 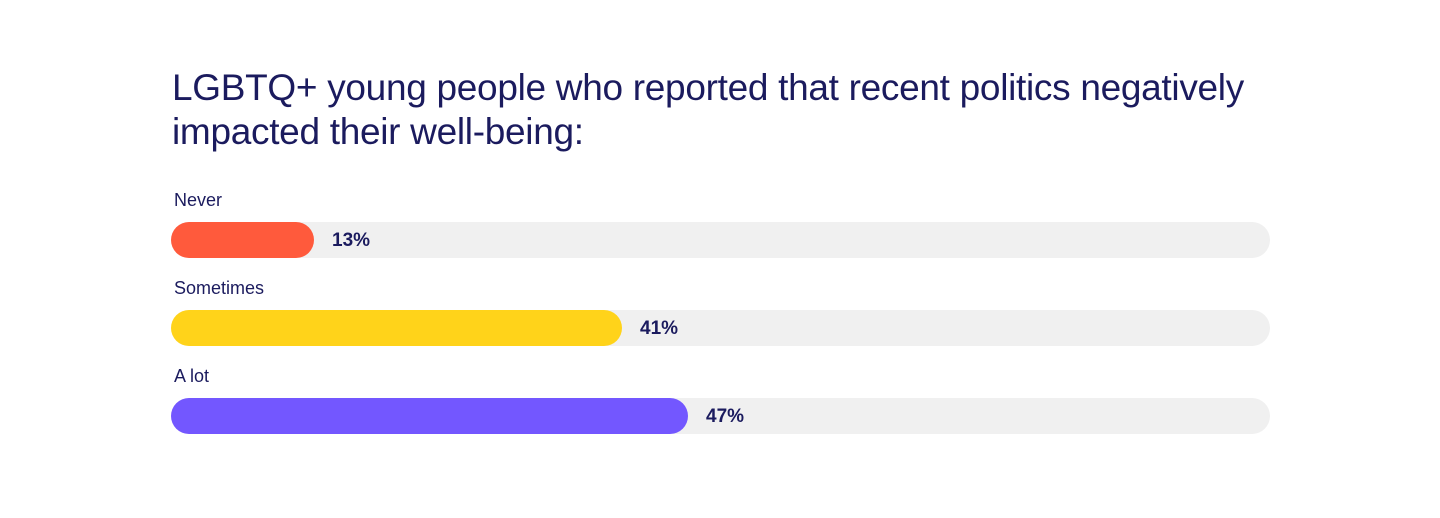 I want to click on bar-row-a-lot: A lot 47%, so click(x=720, y=406).